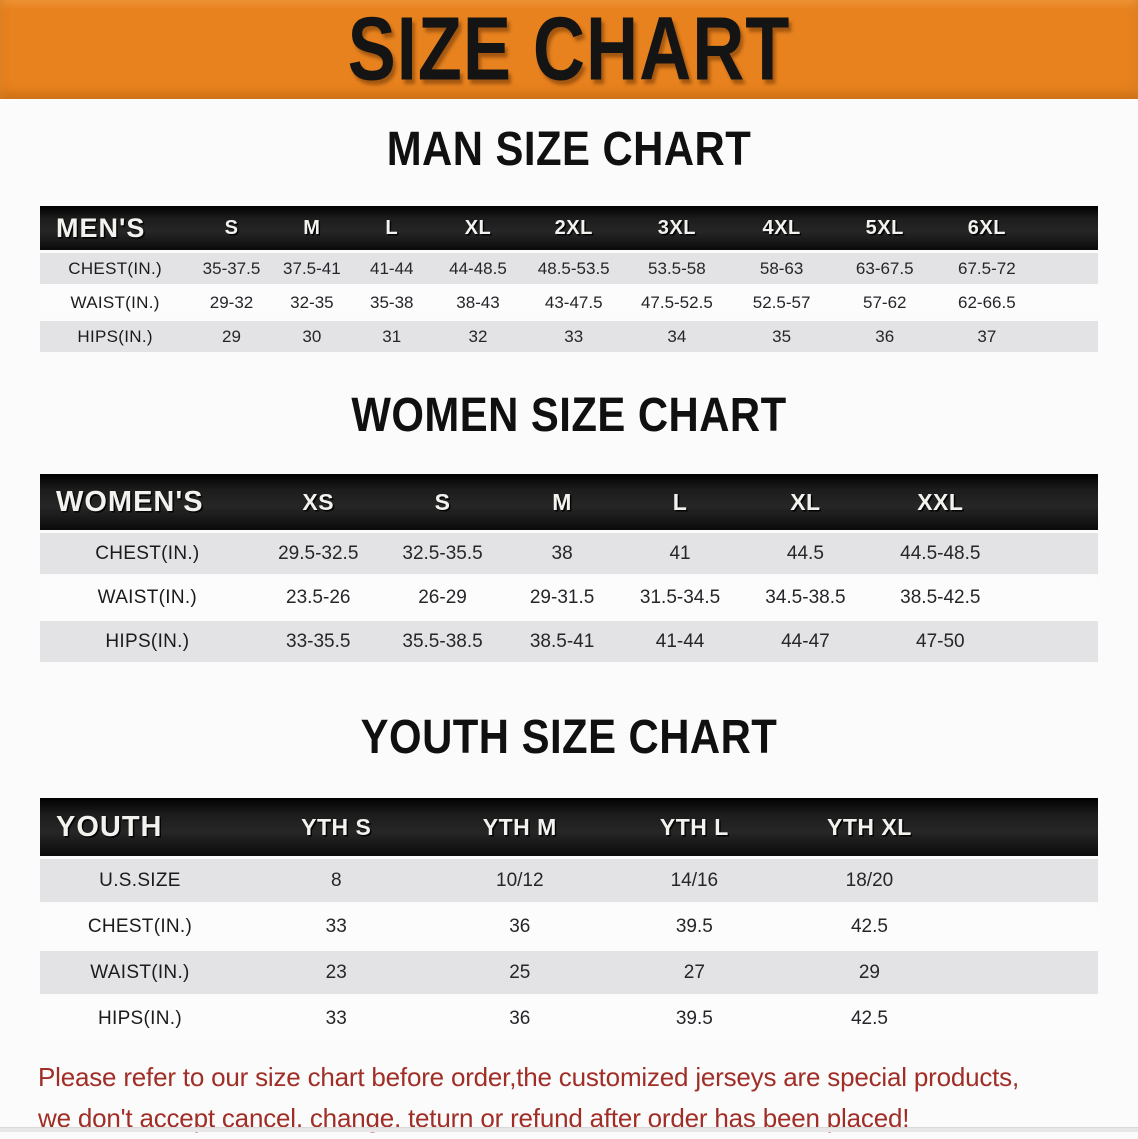 The width and height of the screenshot is (1138, 1139). What do you see at coordinates (781, 302) in the screenshot?
I see `men-value-cell: 52.5-57` at bounding box center [781, 302].